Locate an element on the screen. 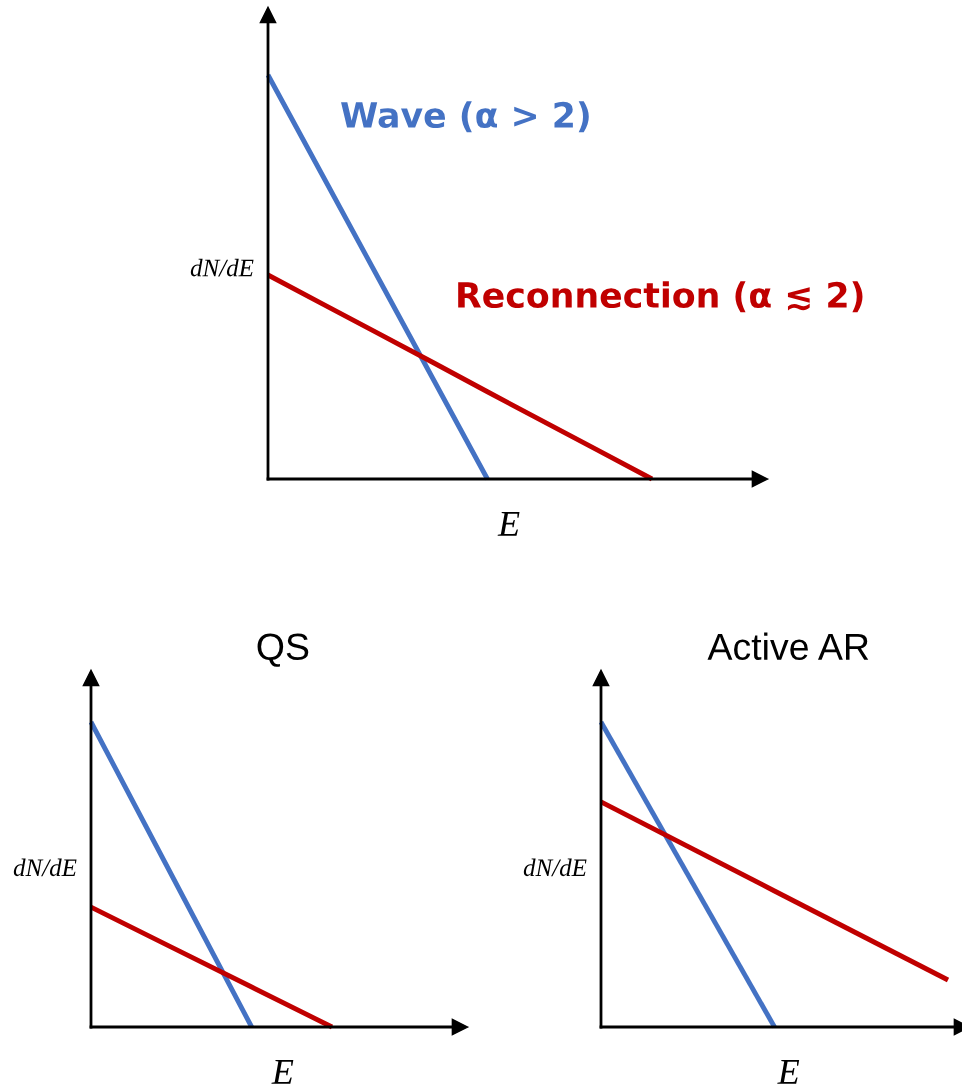 The height and width of the screenshot is (1091, 962). series-label: Wave (α > 2) is located at coordinates (465, 117).